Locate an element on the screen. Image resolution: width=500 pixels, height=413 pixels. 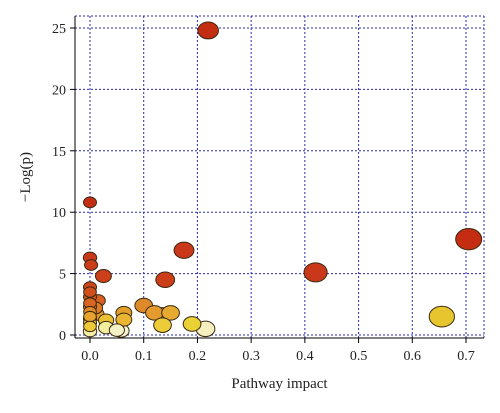
x-tick-label: 0.0 is located at coordinates (90, 356).